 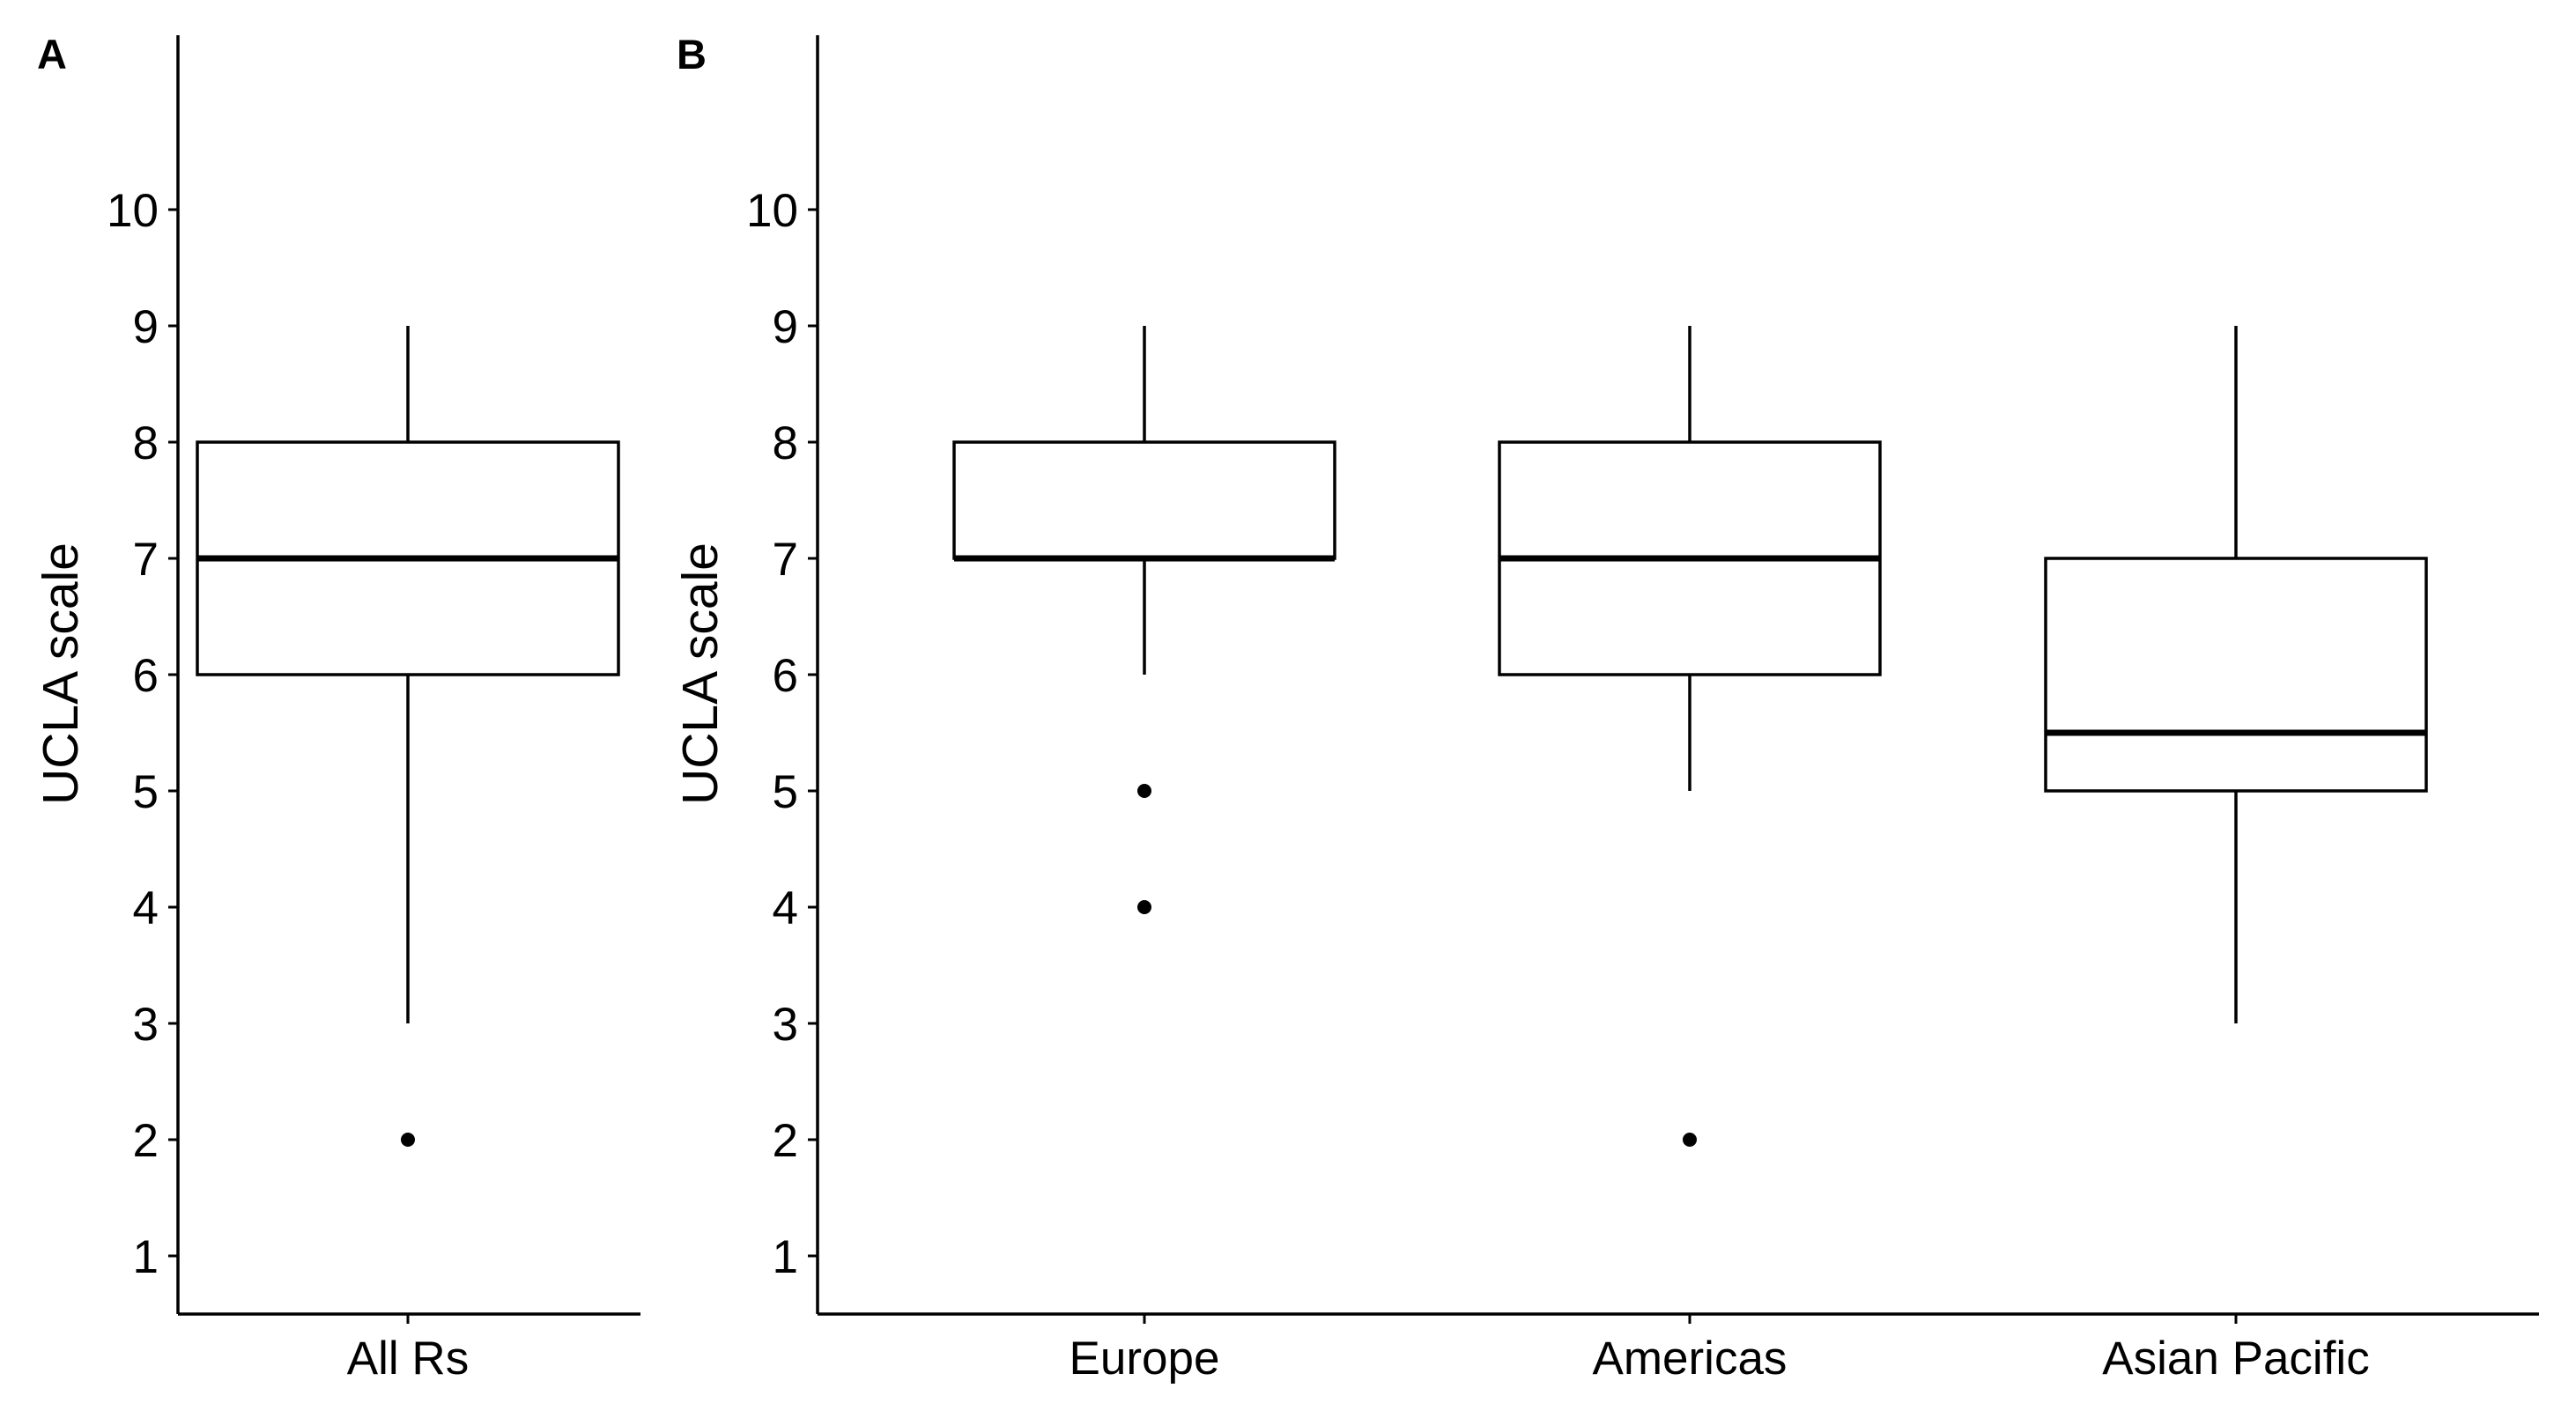 I want to click on panel-a-y-tick-label-8: 8, so click(x=146, y=443).